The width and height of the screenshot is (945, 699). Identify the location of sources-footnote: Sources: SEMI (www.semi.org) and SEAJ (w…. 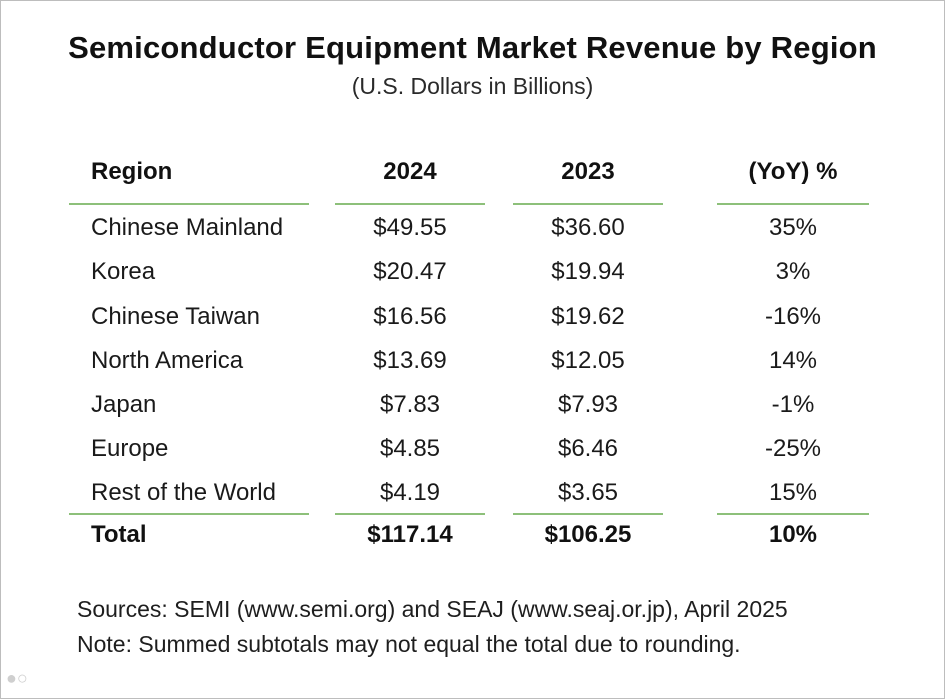
(432, 609).